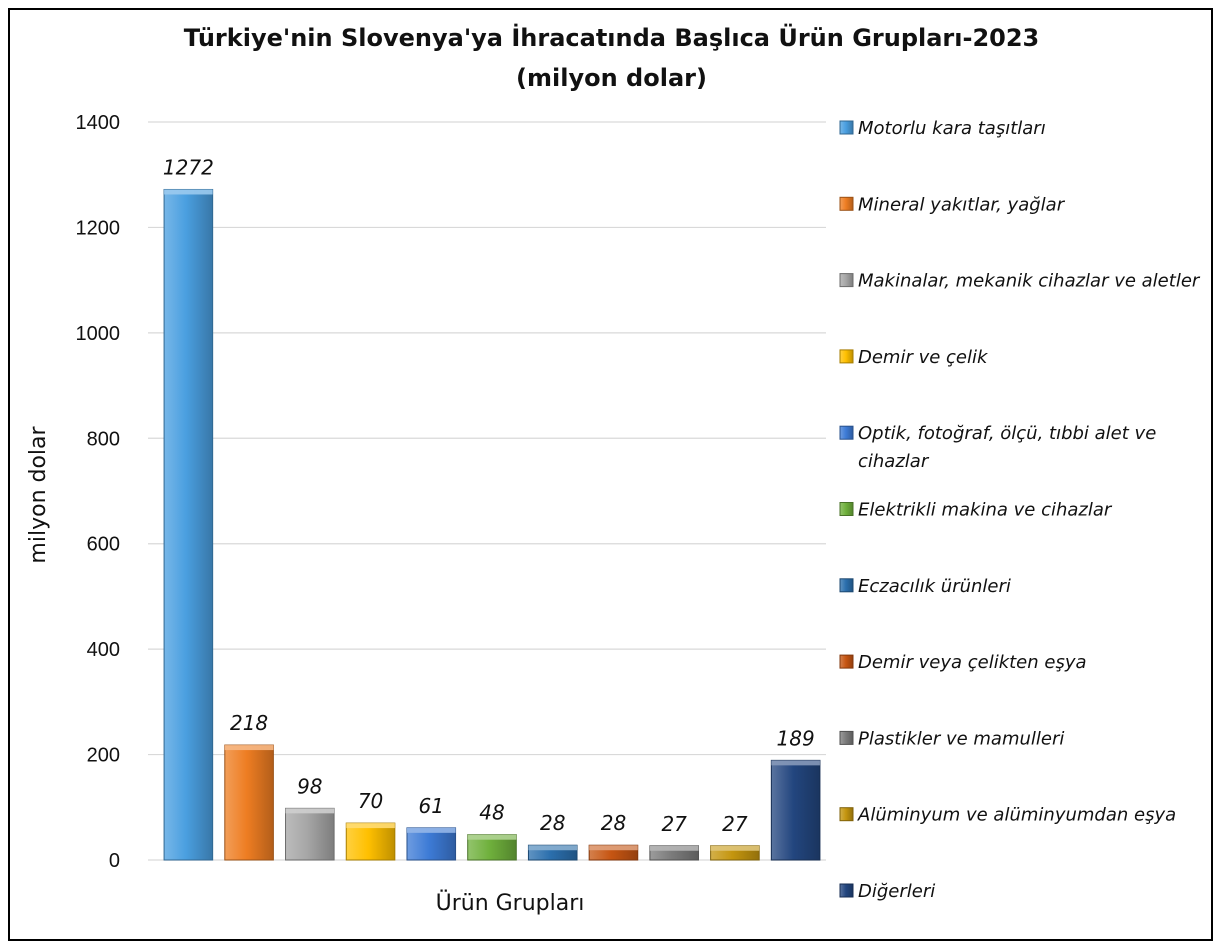 This screenshot has width=1223, height=951. What do you see at coordinates (962, 204) in the screenshot?
I see `legend-label: Mineral yakıtlar, yağlar` at bounding box center [962, 204].